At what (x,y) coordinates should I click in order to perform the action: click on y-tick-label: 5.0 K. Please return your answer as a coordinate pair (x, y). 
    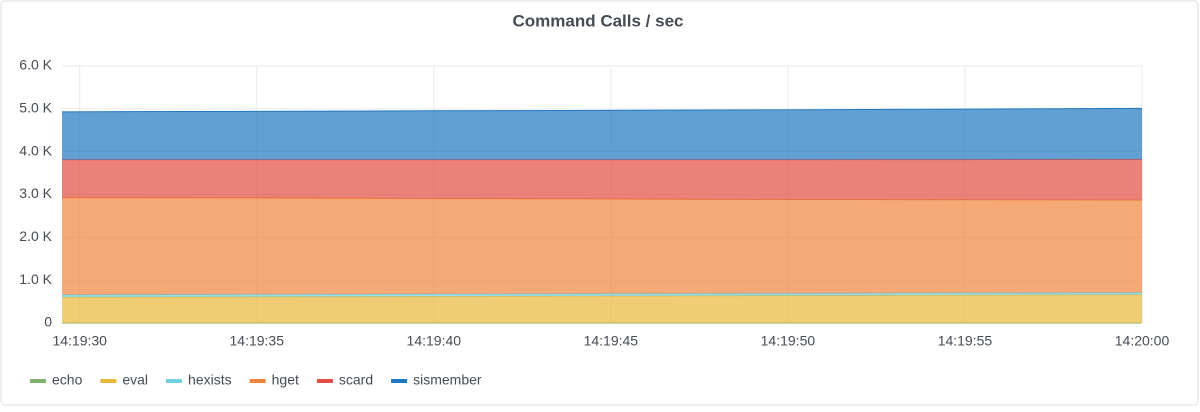
    Looking at the image, I should click on (35, 108).